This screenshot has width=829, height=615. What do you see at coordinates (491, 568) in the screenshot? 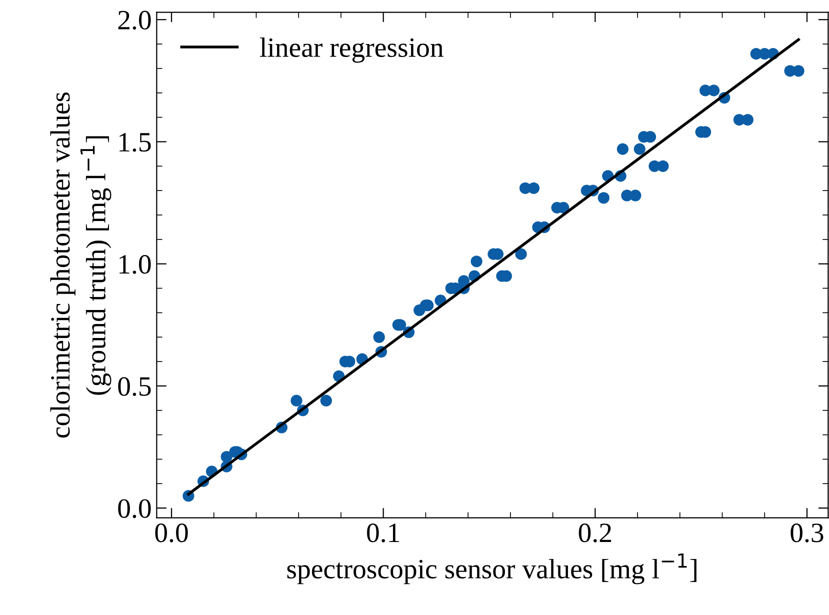
I see `x-axis-title: spectroscopic sensor values [mg l$^{−1}$]` at bounding box center [491, 568].